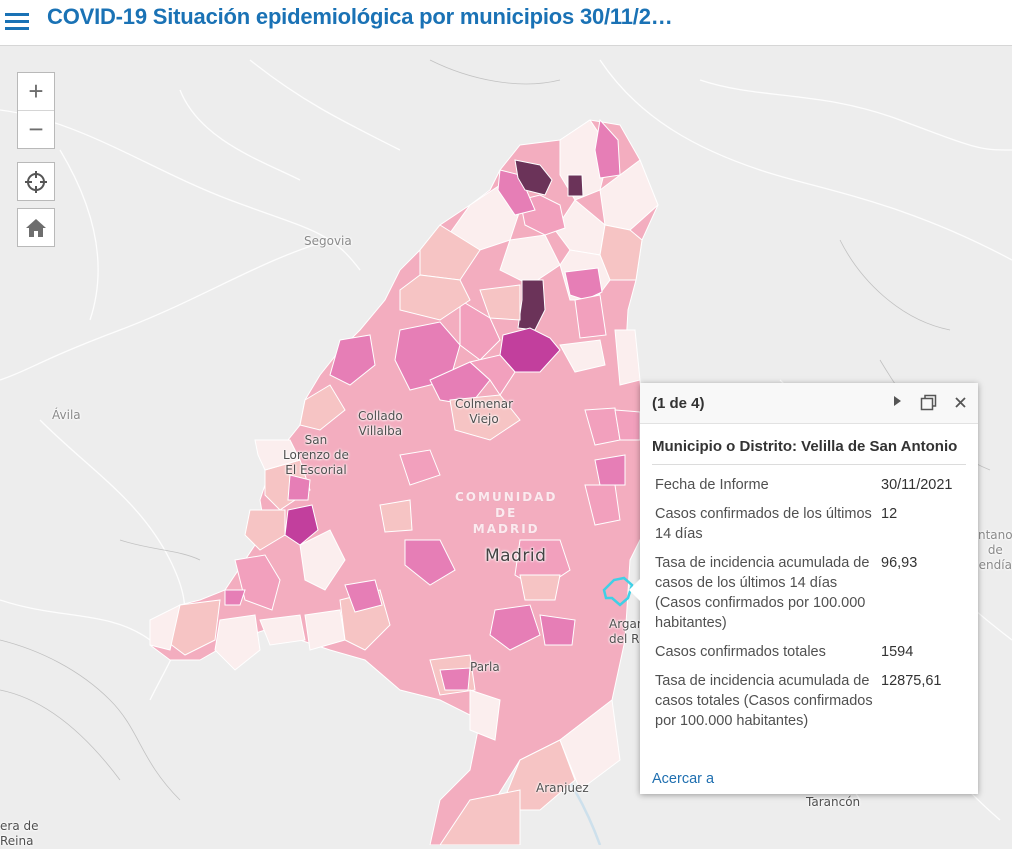  I want to click on selected-municipality-outline, so click(618, 591).